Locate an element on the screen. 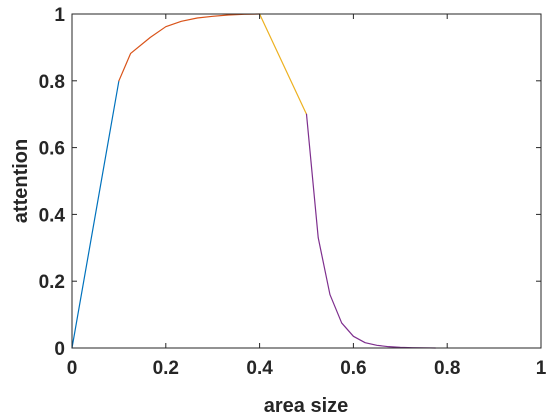  x-tick-label: 0 is located at coordinates (72, 368).